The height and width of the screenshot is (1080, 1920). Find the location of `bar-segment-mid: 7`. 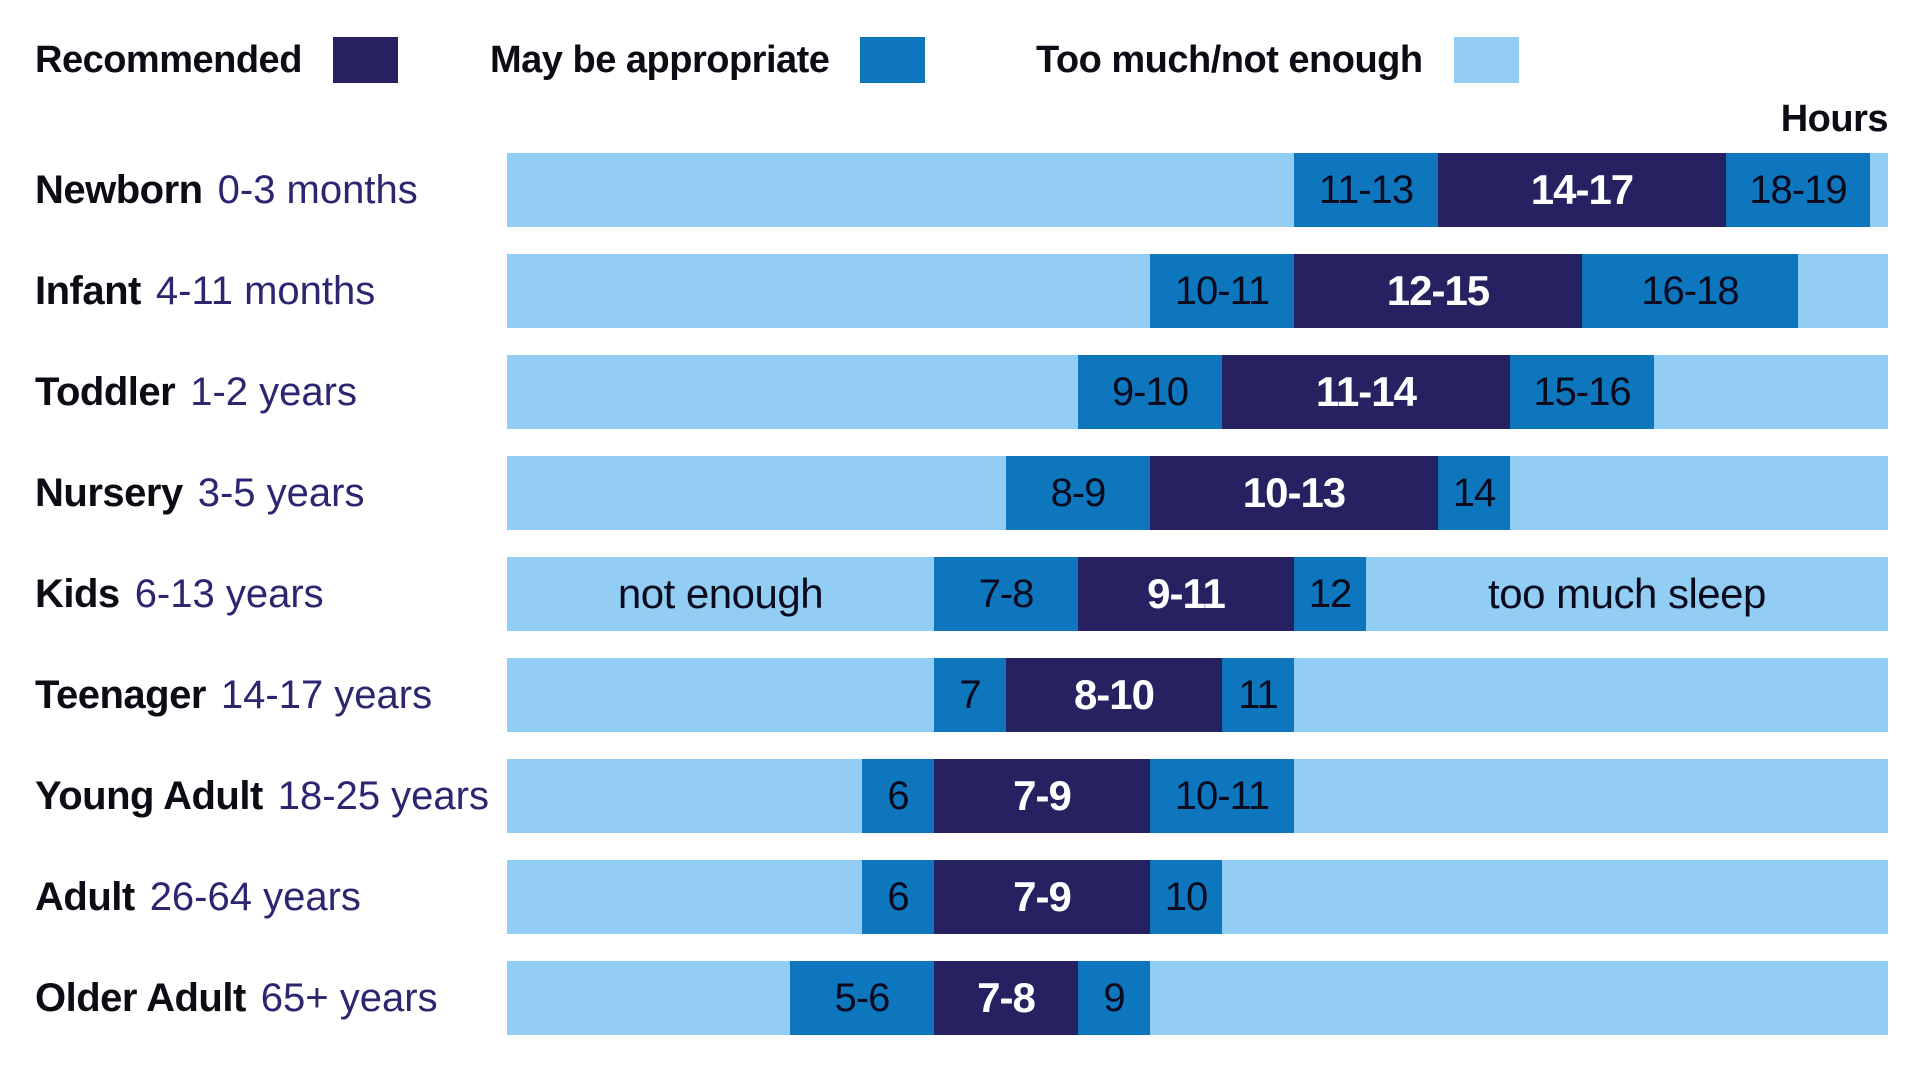

bar-segment-mid: 7 is located at coordinates (969, 695).